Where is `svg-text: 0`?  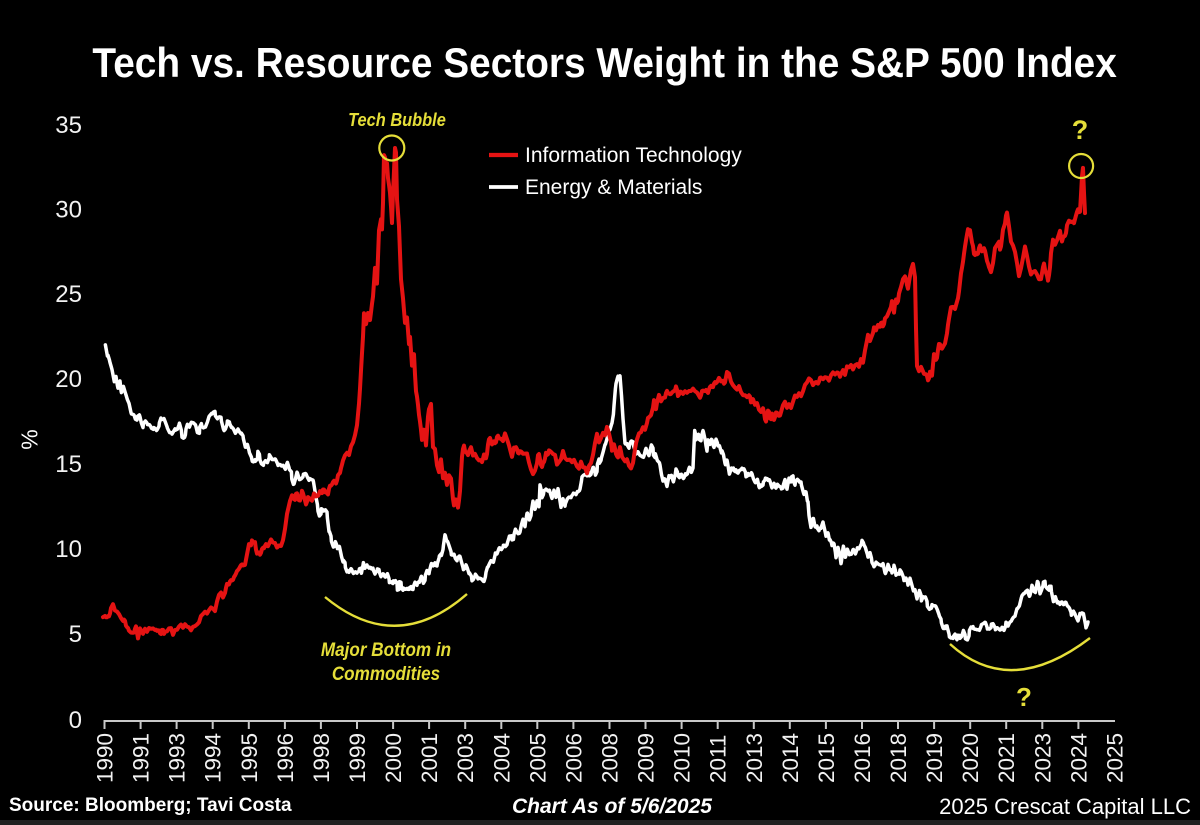
svg-text: 0 is located at coordinates (75, 720).